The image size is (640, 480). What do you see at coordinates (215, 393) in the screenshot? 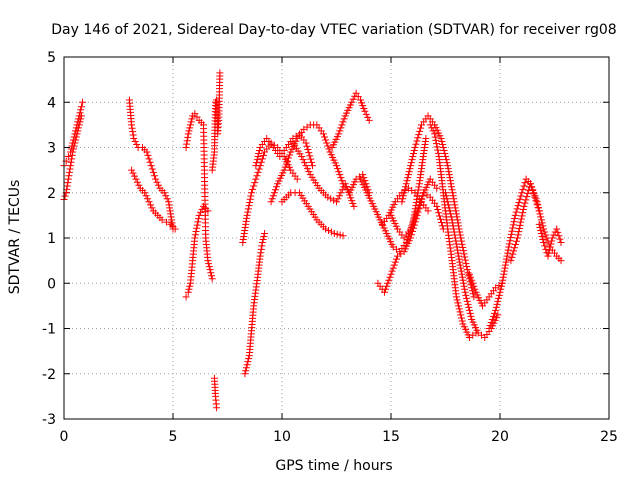
I see `series-arc-7b` at bounding box center [215, 393].